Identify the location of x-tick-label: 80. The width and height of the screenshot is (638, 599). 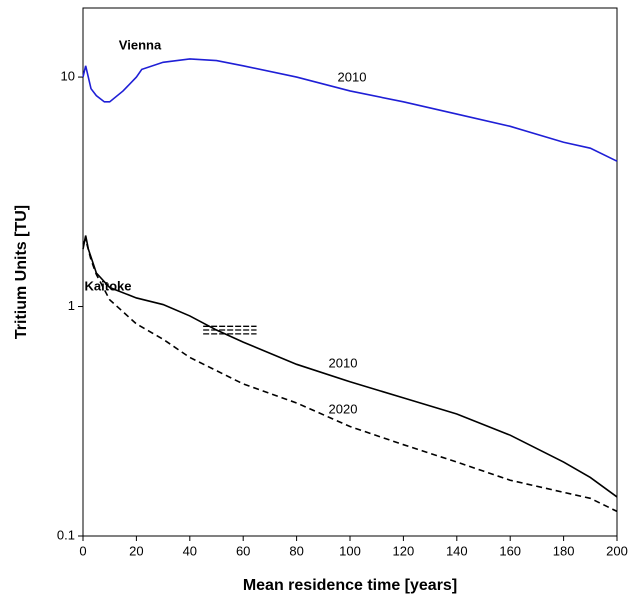
(296, 550).